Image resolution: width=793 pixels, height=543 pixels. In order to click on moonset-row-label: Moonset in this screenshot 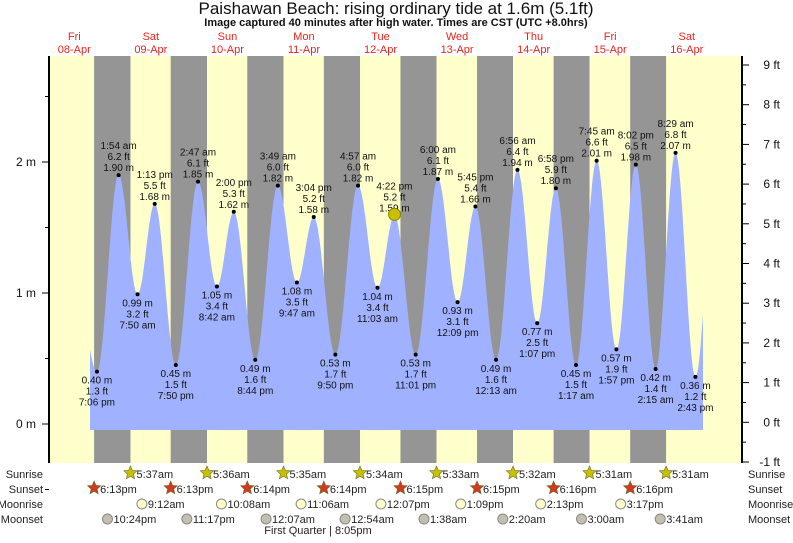, I will do `click(22, 520)`.